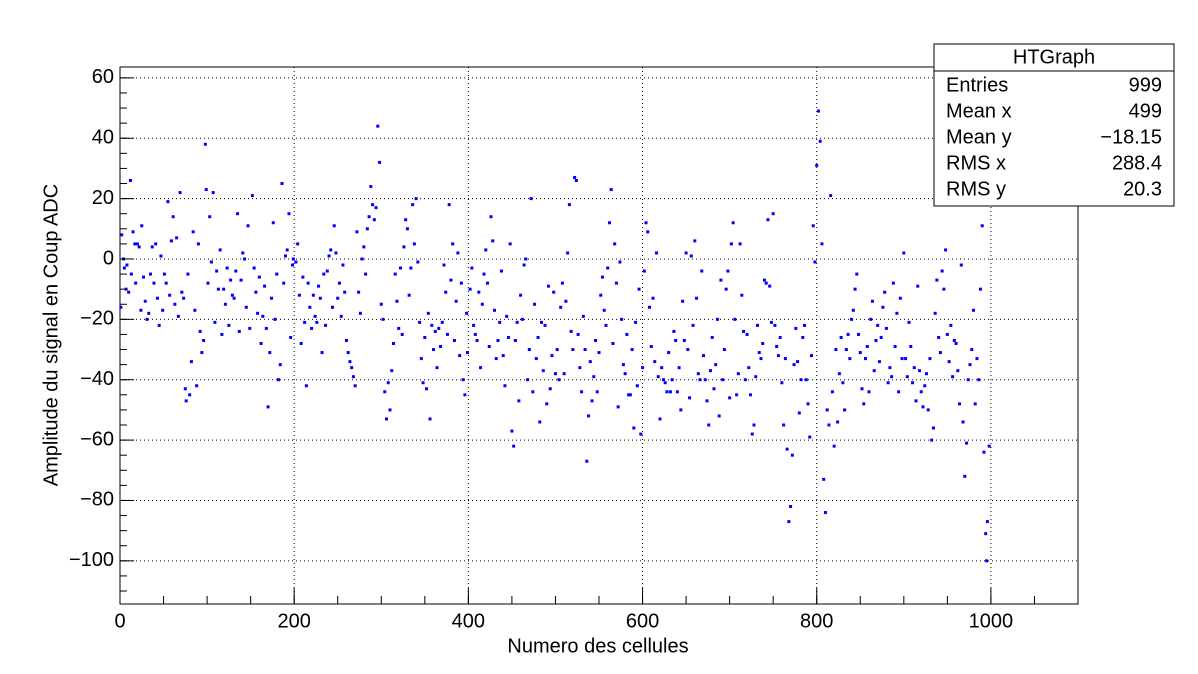  Describe the element at coordinates (103, 198) in the screenshot. I see `y-tick-label: 20` at that location.